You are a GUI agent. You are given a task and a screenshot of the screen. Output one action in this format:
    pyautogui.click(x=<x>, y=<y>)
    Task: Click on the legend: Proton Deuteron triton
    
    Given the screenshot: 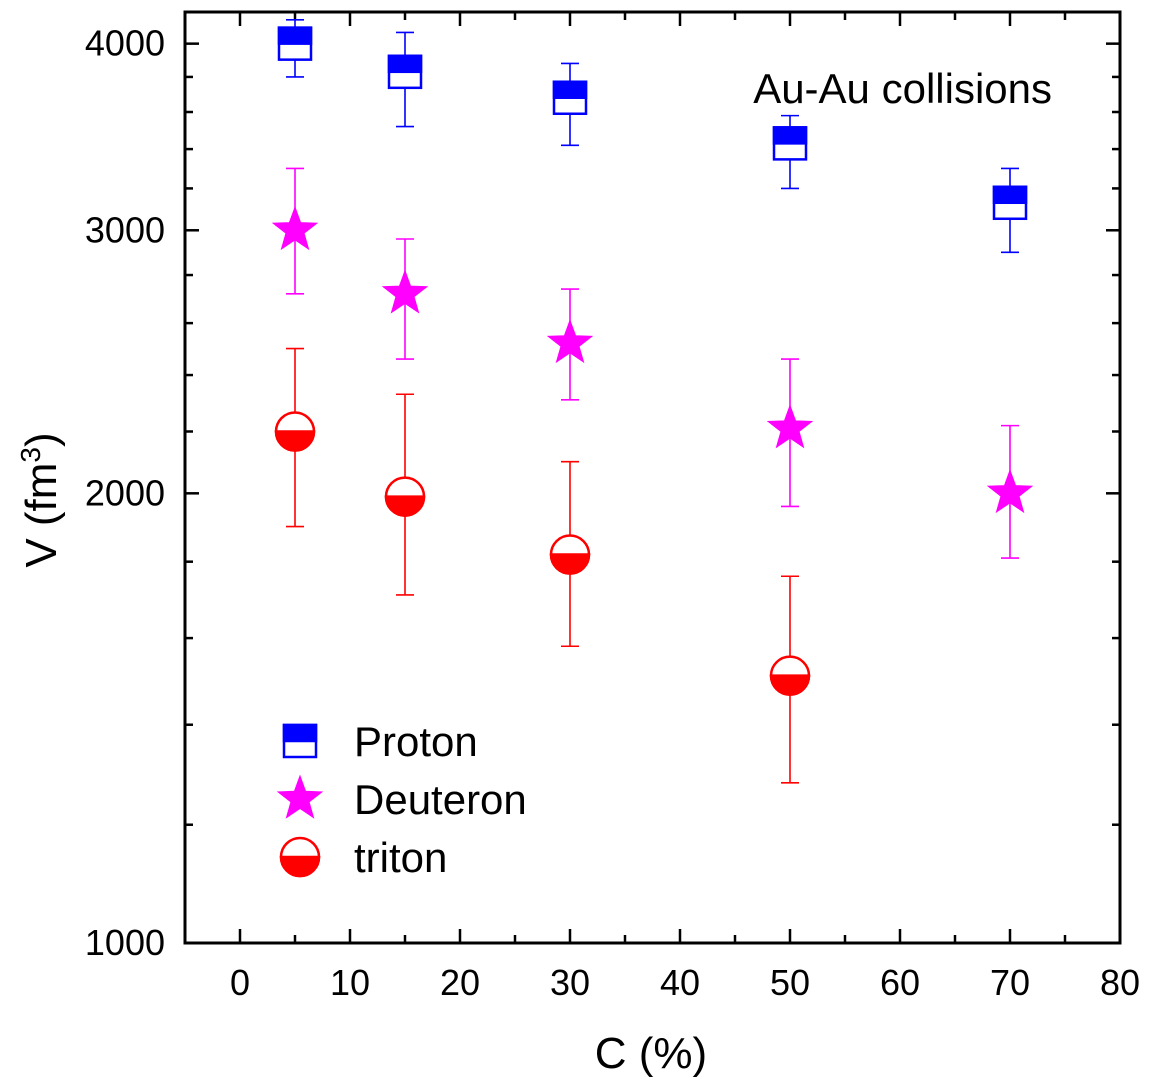 What is the action you would take?
    pyautogui.click(x=401, y=799)
    